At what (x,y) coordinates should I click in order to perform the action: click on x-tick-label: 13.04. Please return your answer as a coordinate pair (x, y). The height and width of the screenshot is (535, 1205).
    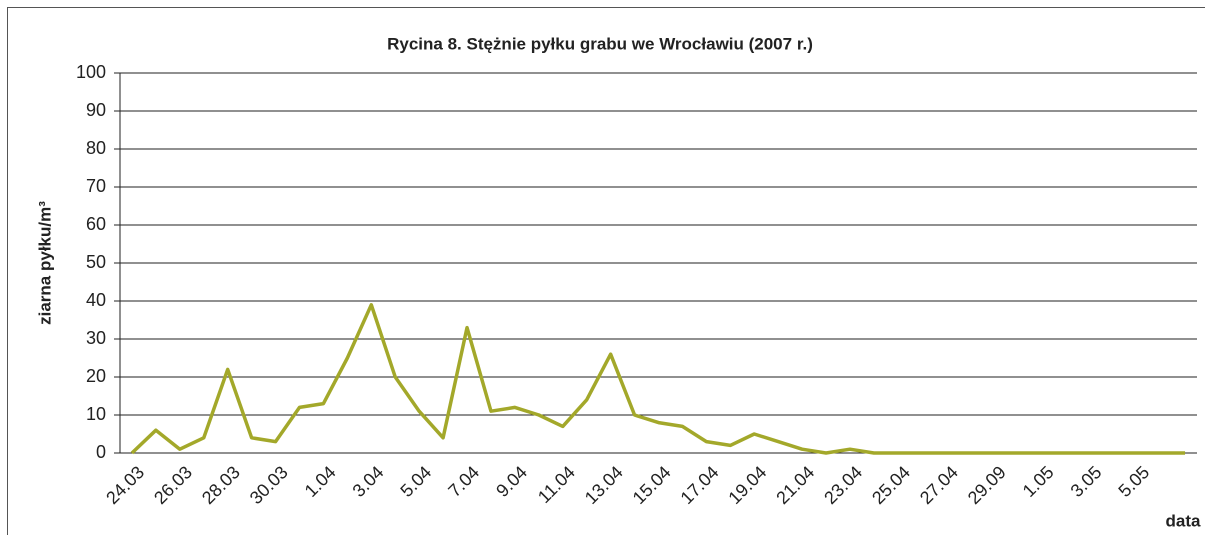
    Looking at the image, I should click on (604, 485).